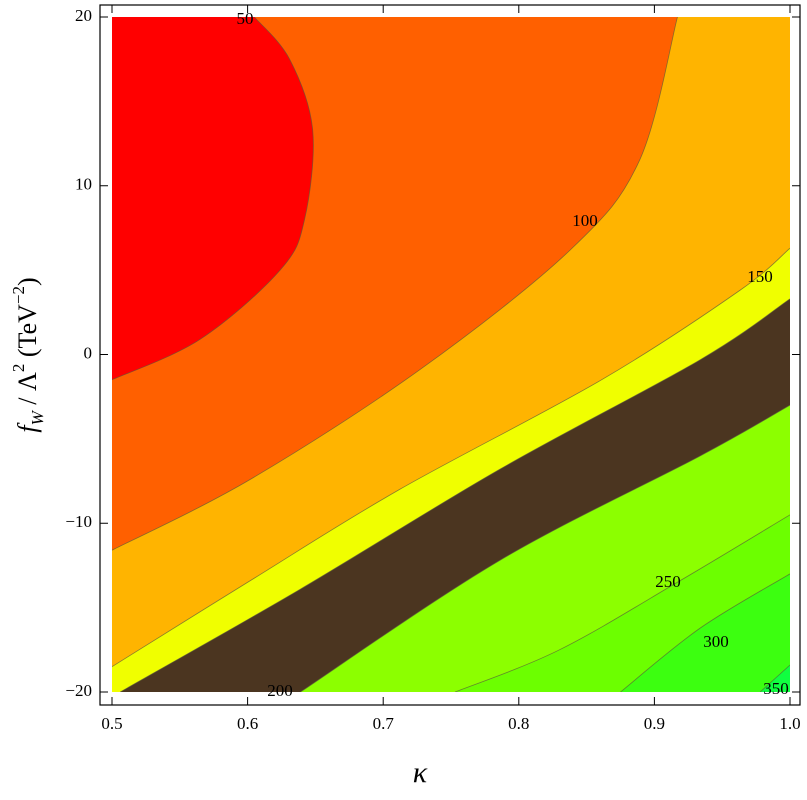 The image size is (807, 800). What do you see at coordinates (518, 723) in the screenshot?
I see `x-tick-label: 0.8` at bounding box center [518, 723].